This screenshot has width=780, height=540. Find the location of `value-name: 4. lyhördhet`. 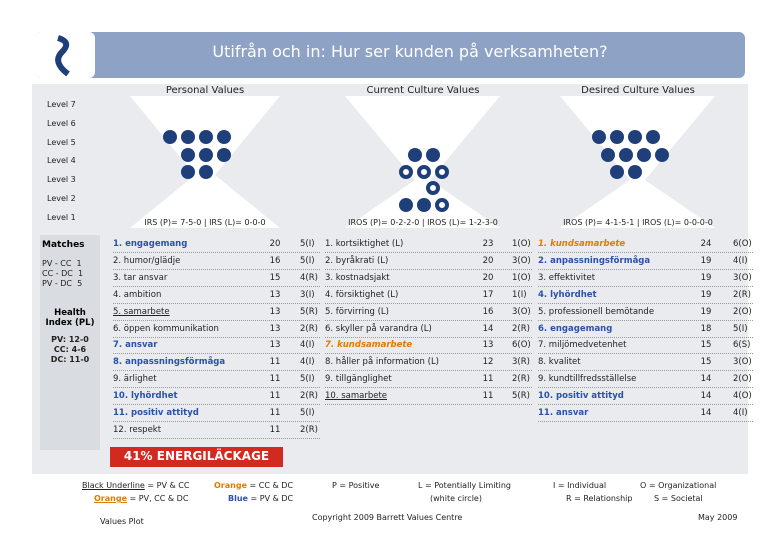

value-name: 4. lyhördhet is located at coordinates (645, 295).